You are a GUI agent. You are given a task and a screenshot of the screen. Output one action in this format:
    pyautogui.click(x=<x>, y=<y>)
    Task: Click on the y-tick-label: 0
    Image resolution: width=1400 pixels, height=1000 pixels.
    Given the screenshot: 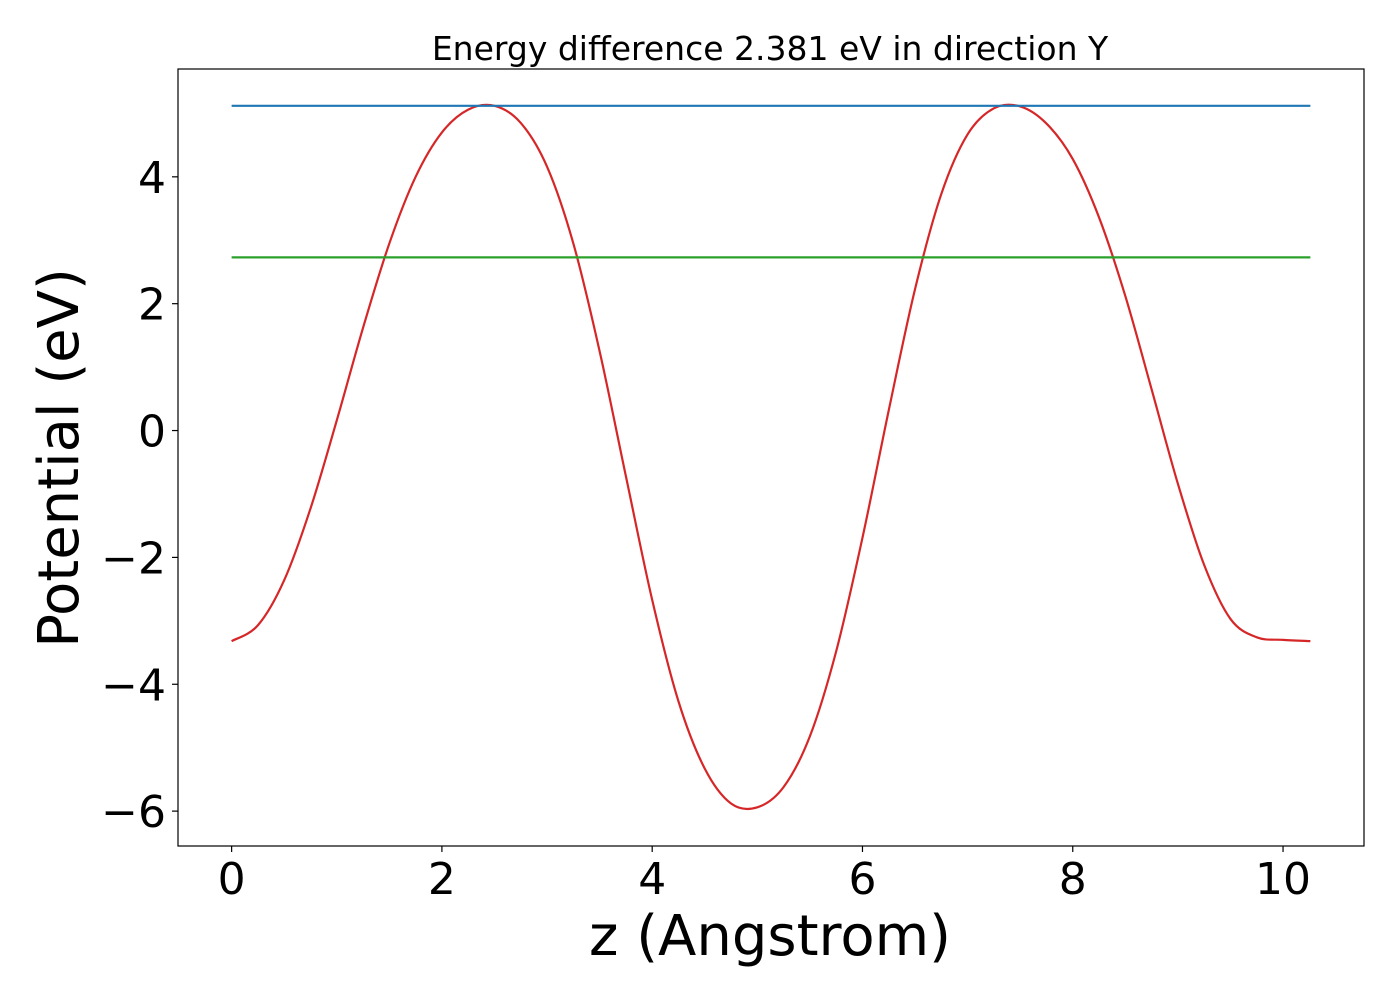 What is the action you would take?
    pyautogui.click(x=152, y=432)
    